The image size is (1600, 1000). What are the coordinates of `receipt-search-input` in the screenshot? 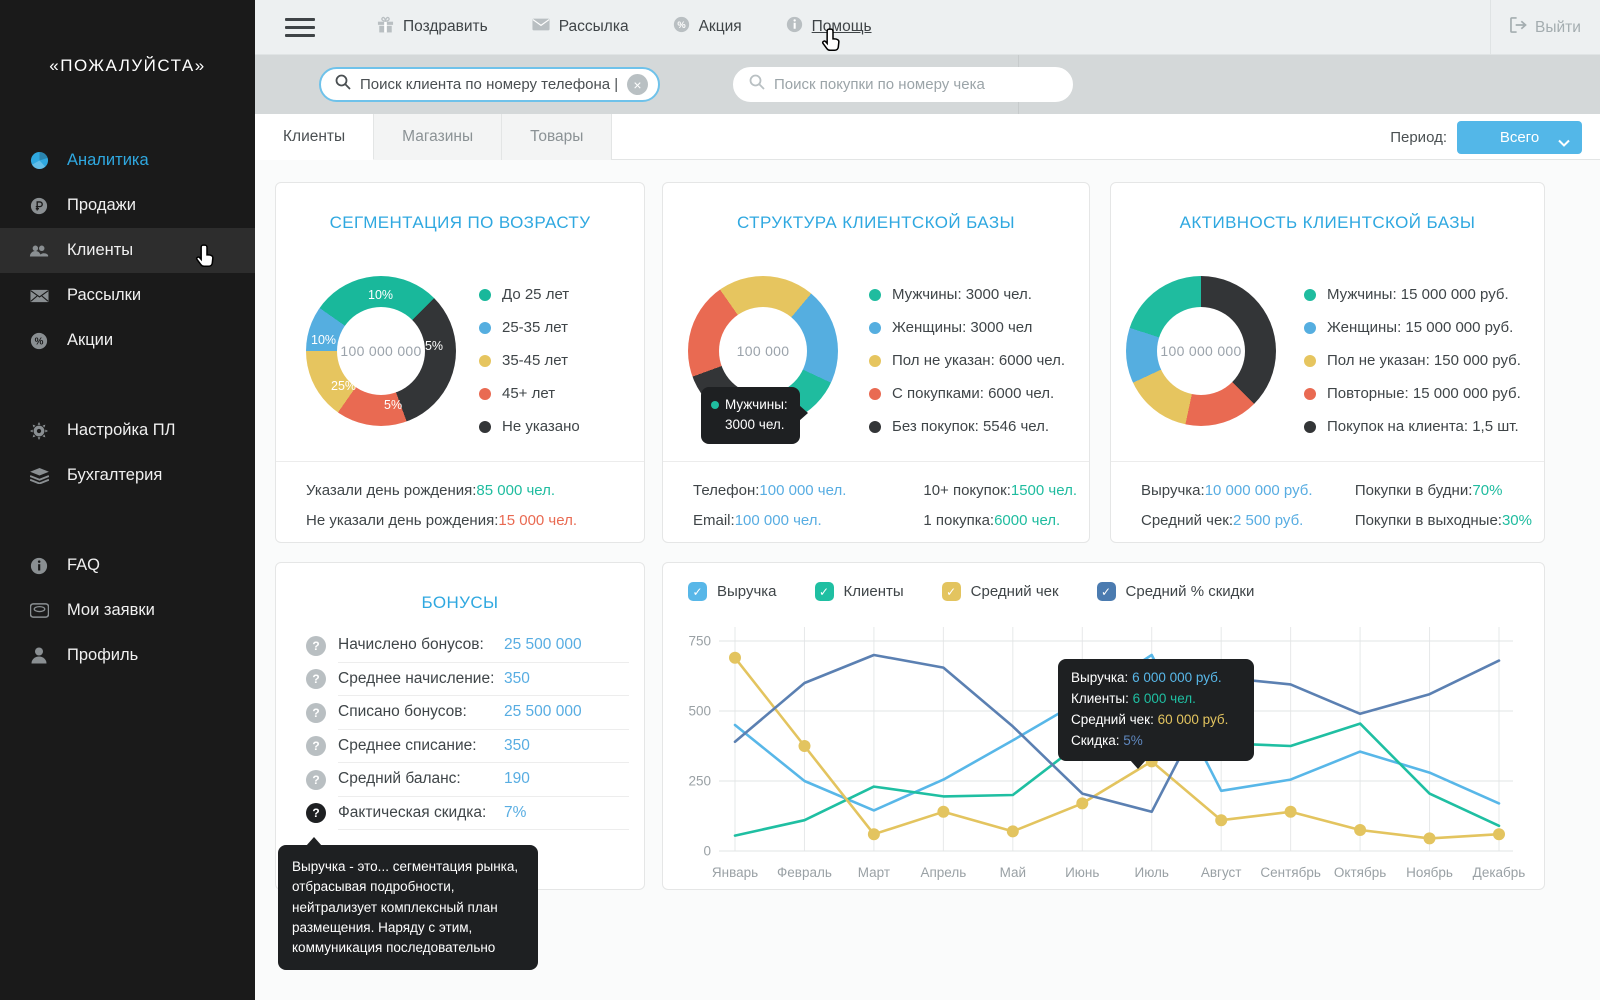 It's located at (917, 84).